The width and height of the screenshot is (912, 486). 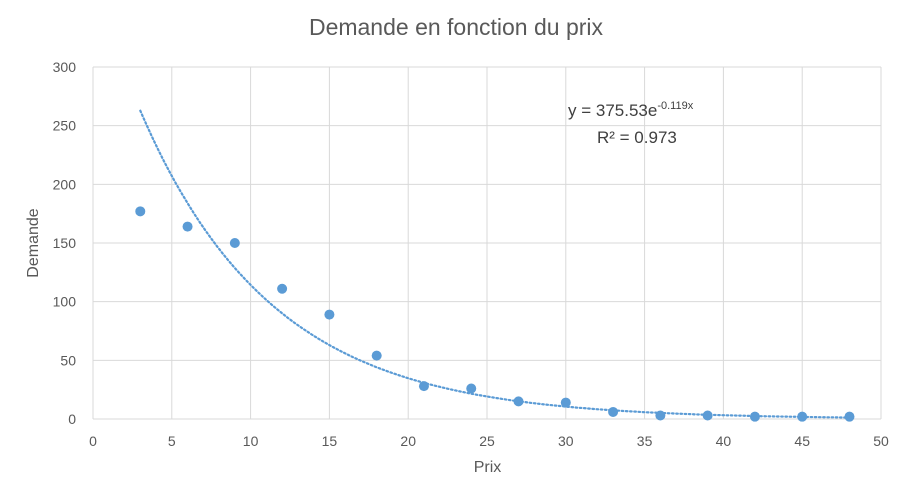 What do you see at coordinates (613, 110) in the screenshot?
I see `equation-prefix: y = 375.53e` at bounding box center [613, 110].